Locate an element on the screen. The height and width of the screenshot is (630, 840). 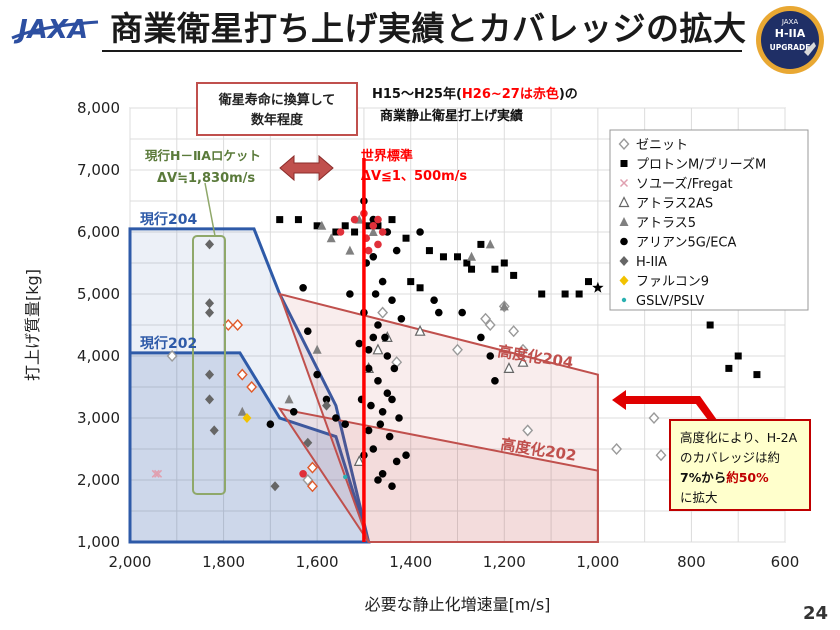
page-title: 商業衛星打ち上げ実績とカバレッジの拡大 is located at coordinates (428, 28).